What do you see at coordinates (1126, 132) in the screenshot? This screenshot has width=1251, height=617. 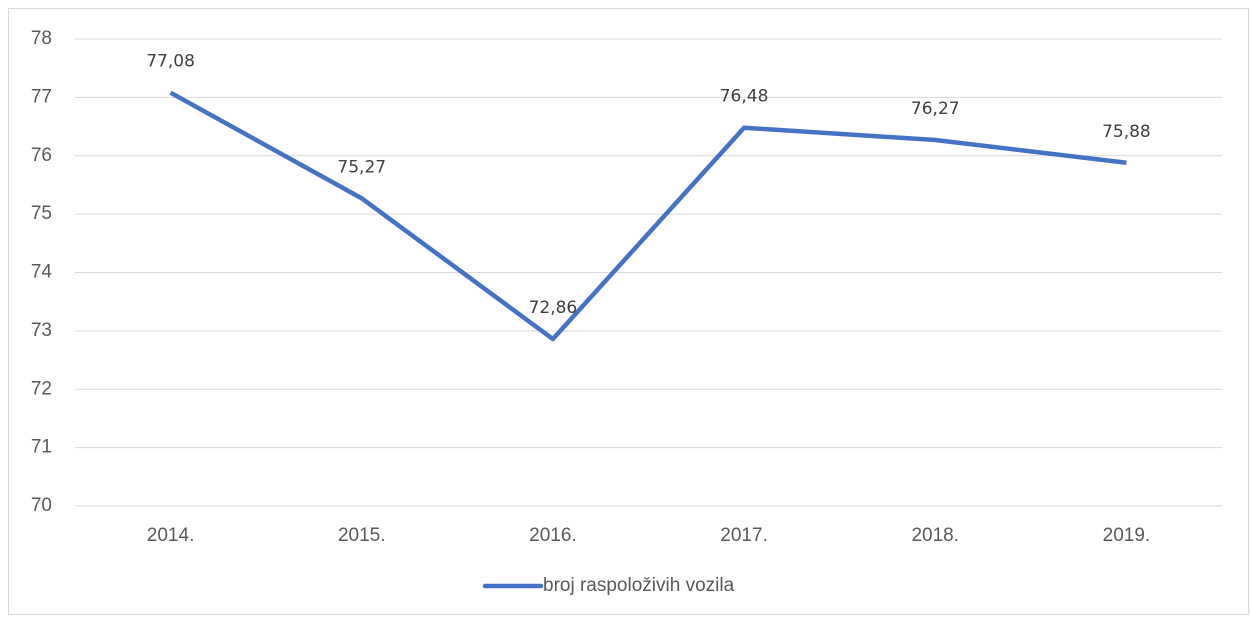 I see `data-label: 75,88` at bounding box center [1126, 132].